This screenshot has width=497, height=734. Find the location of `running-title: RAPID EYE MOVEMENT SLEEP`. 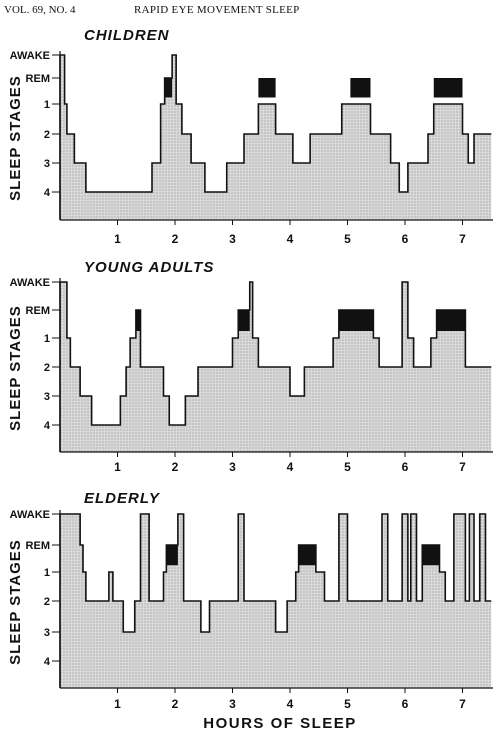

running-title: RAPID EYE MOVEMENT SLEEP is located at coordinates (217, 10).